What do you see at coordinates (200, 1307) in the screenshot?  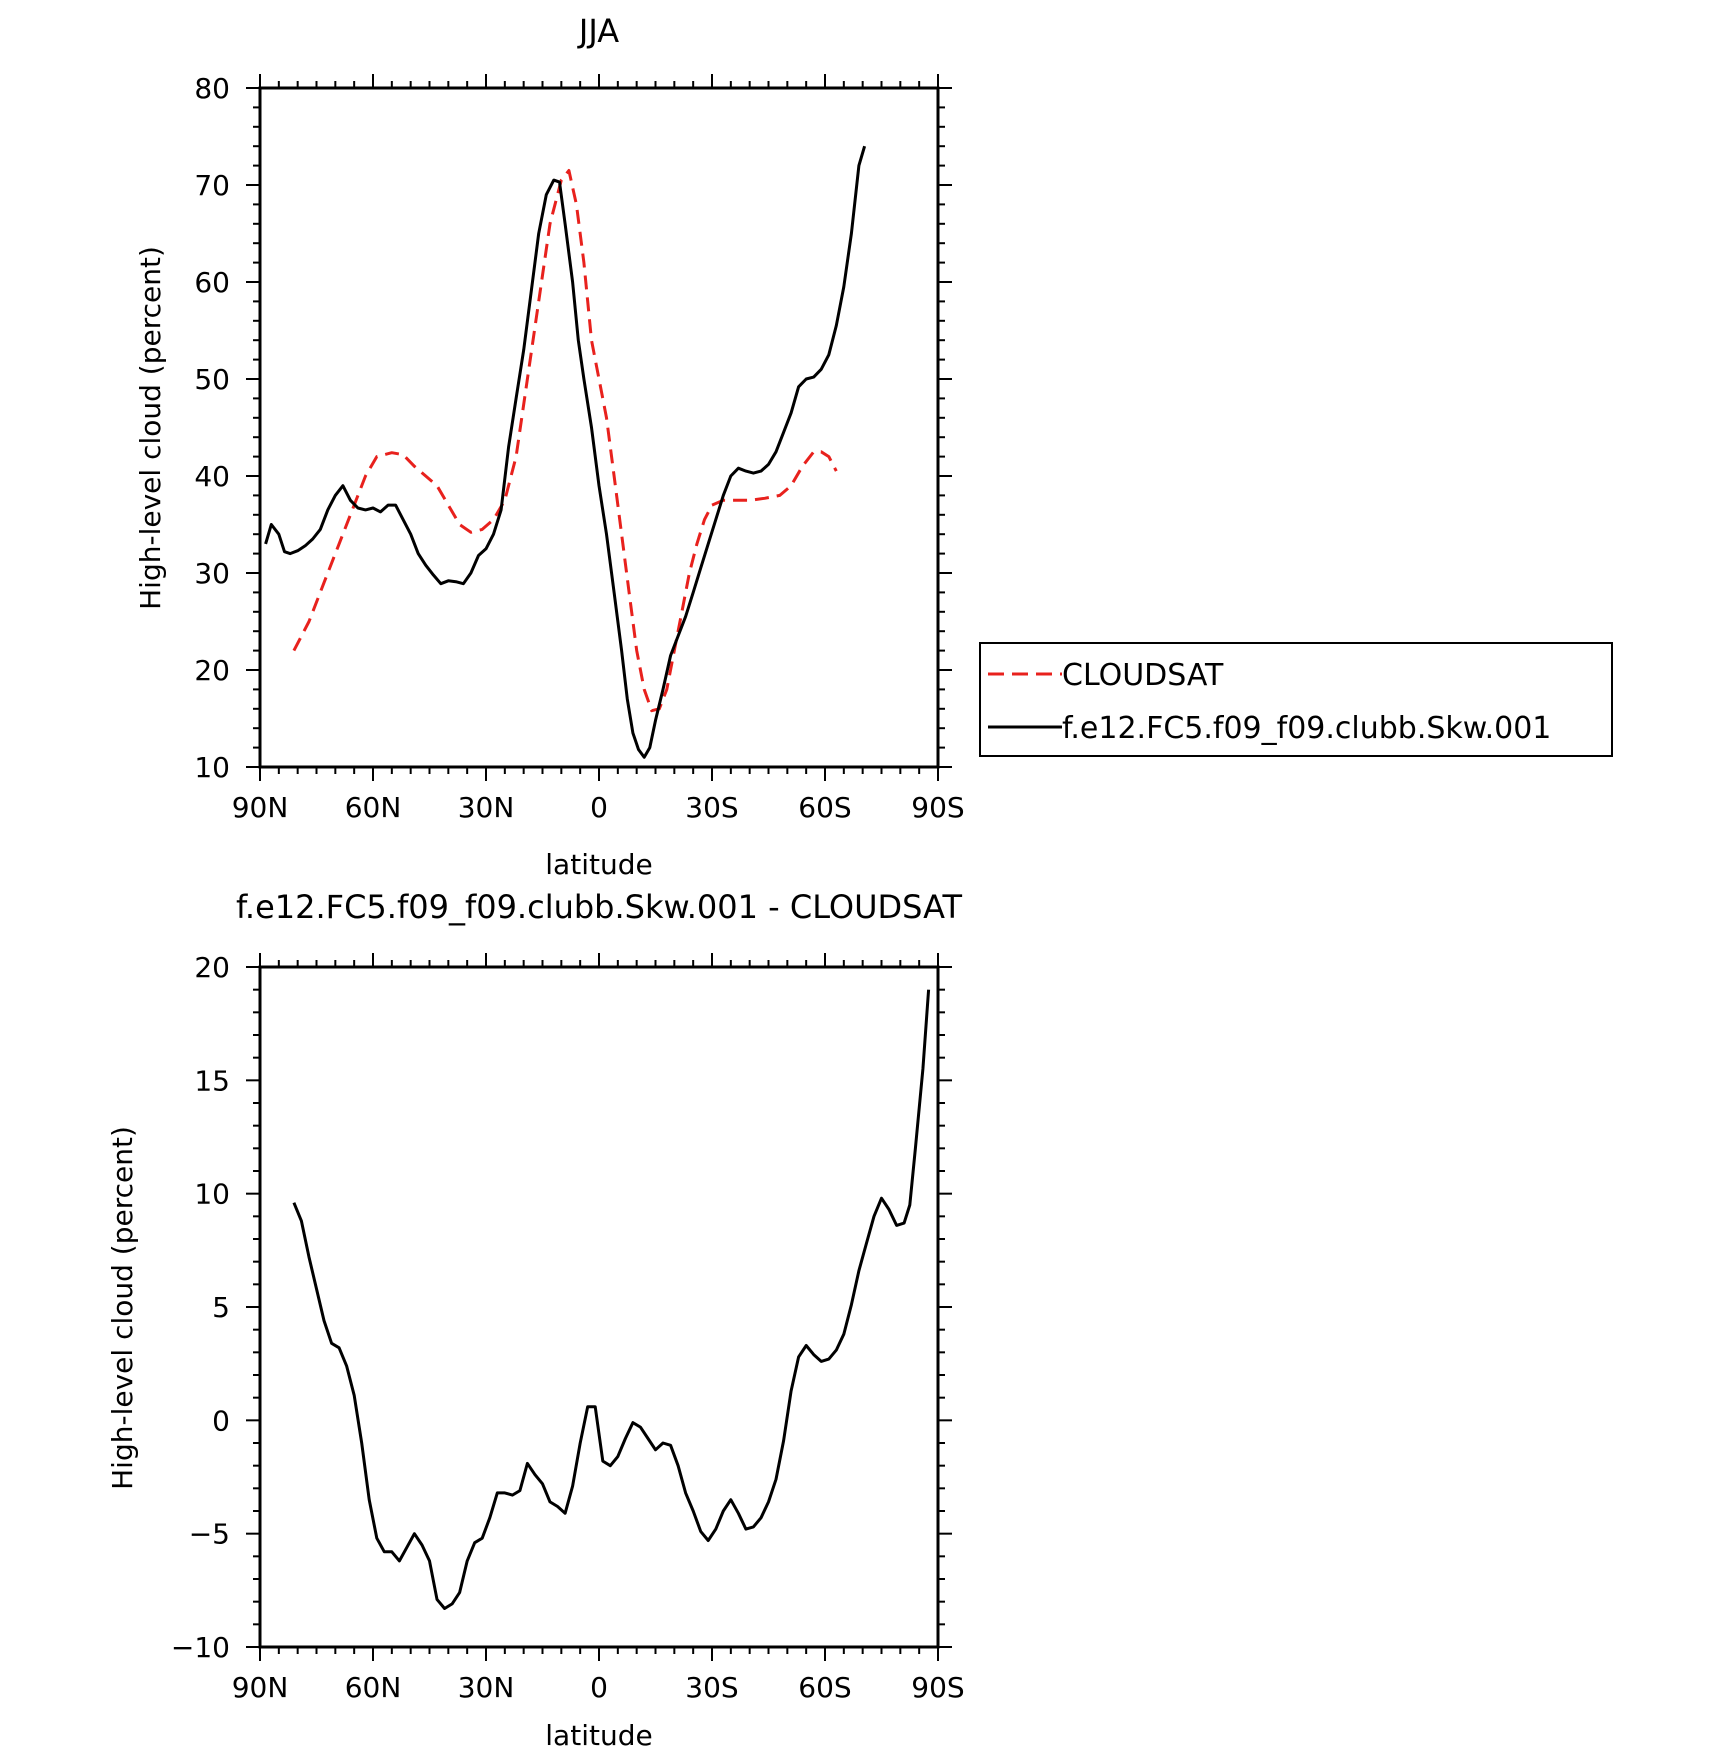 I see `y-tick-labels: −10 −5 0 5 10 15 20` at bounding box center [200, 1307].